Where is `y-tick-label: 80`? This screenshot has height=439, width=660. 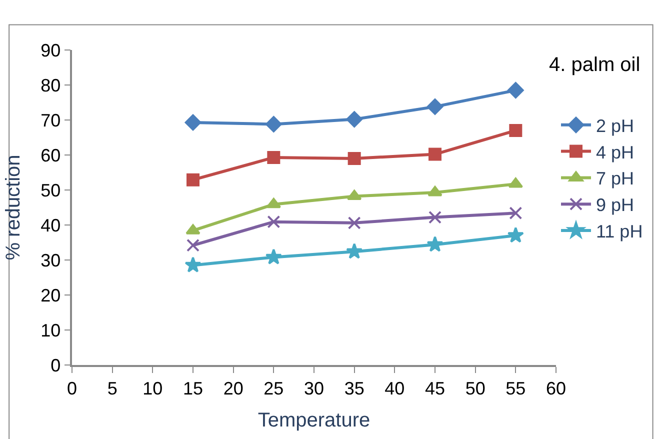 y-tick-label: 80 is located at coordinates (50, 85).